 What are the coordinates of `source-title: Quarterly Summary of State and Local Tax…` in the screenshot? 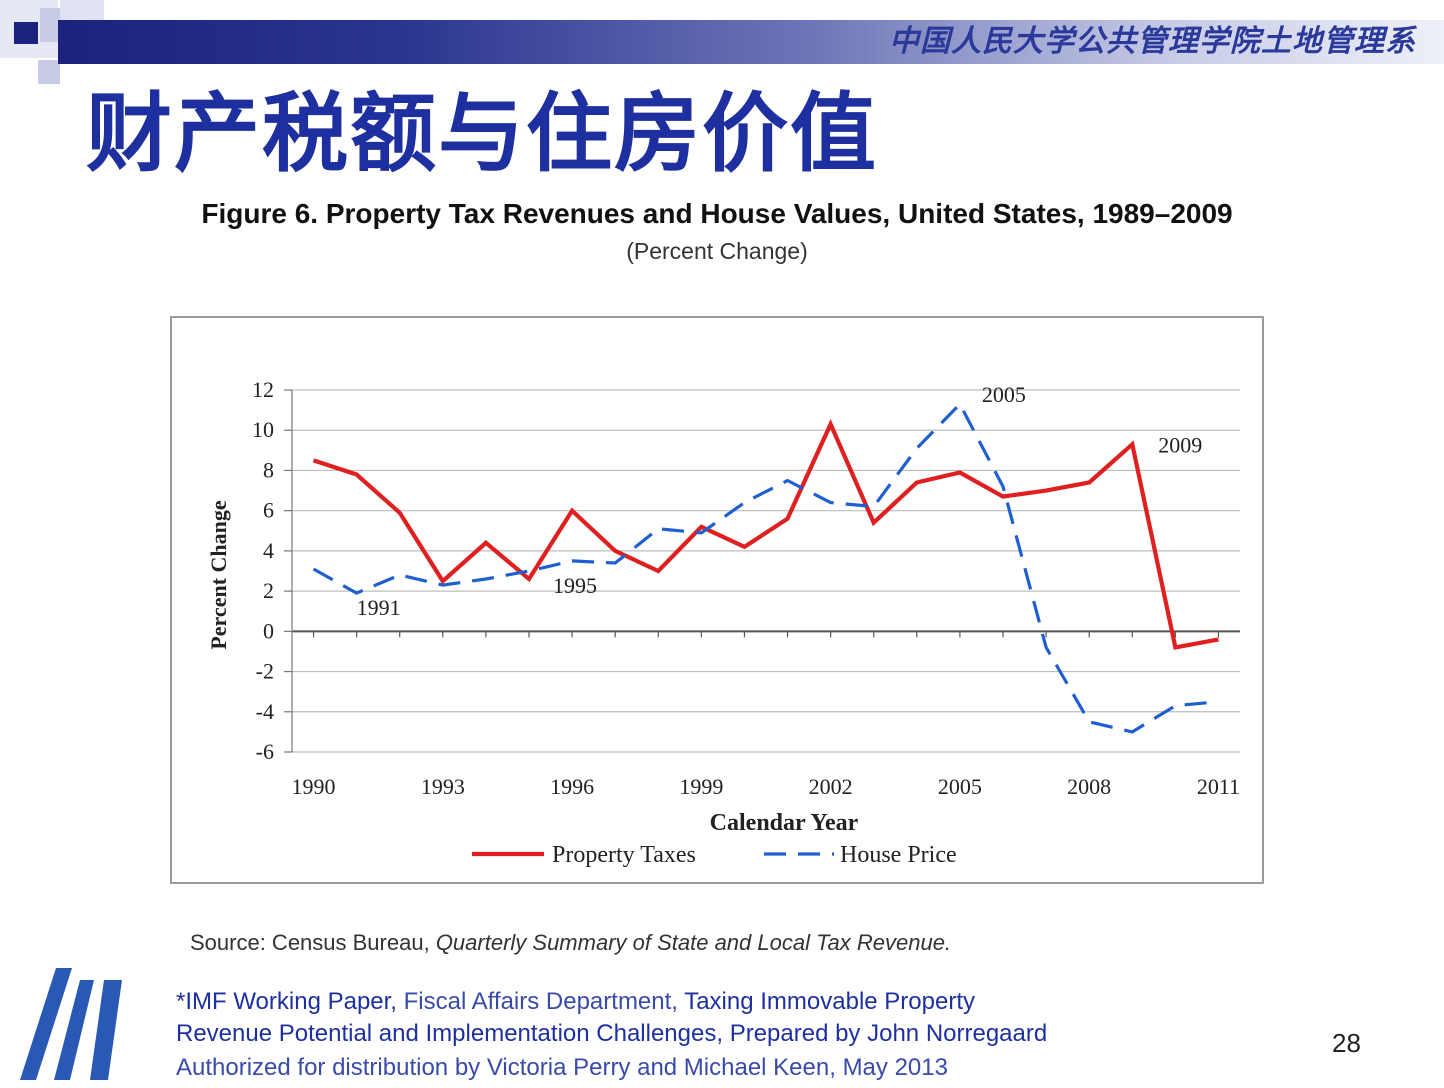 It's located at (693, 942).